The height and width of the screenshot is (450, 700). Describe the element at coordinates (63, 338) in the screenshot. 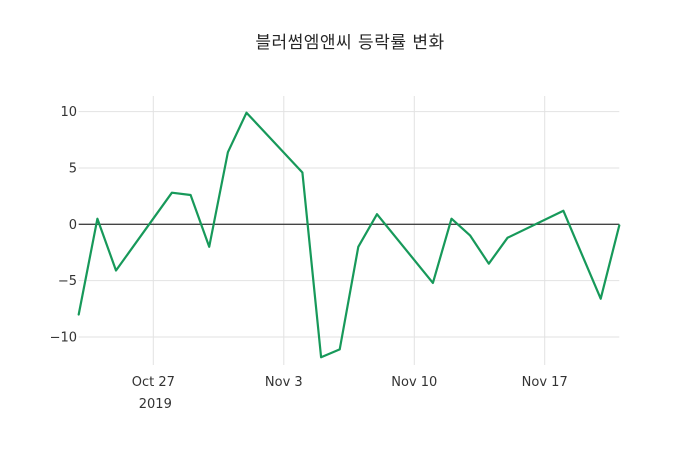

I see `y-tick-label: −10` at that location.